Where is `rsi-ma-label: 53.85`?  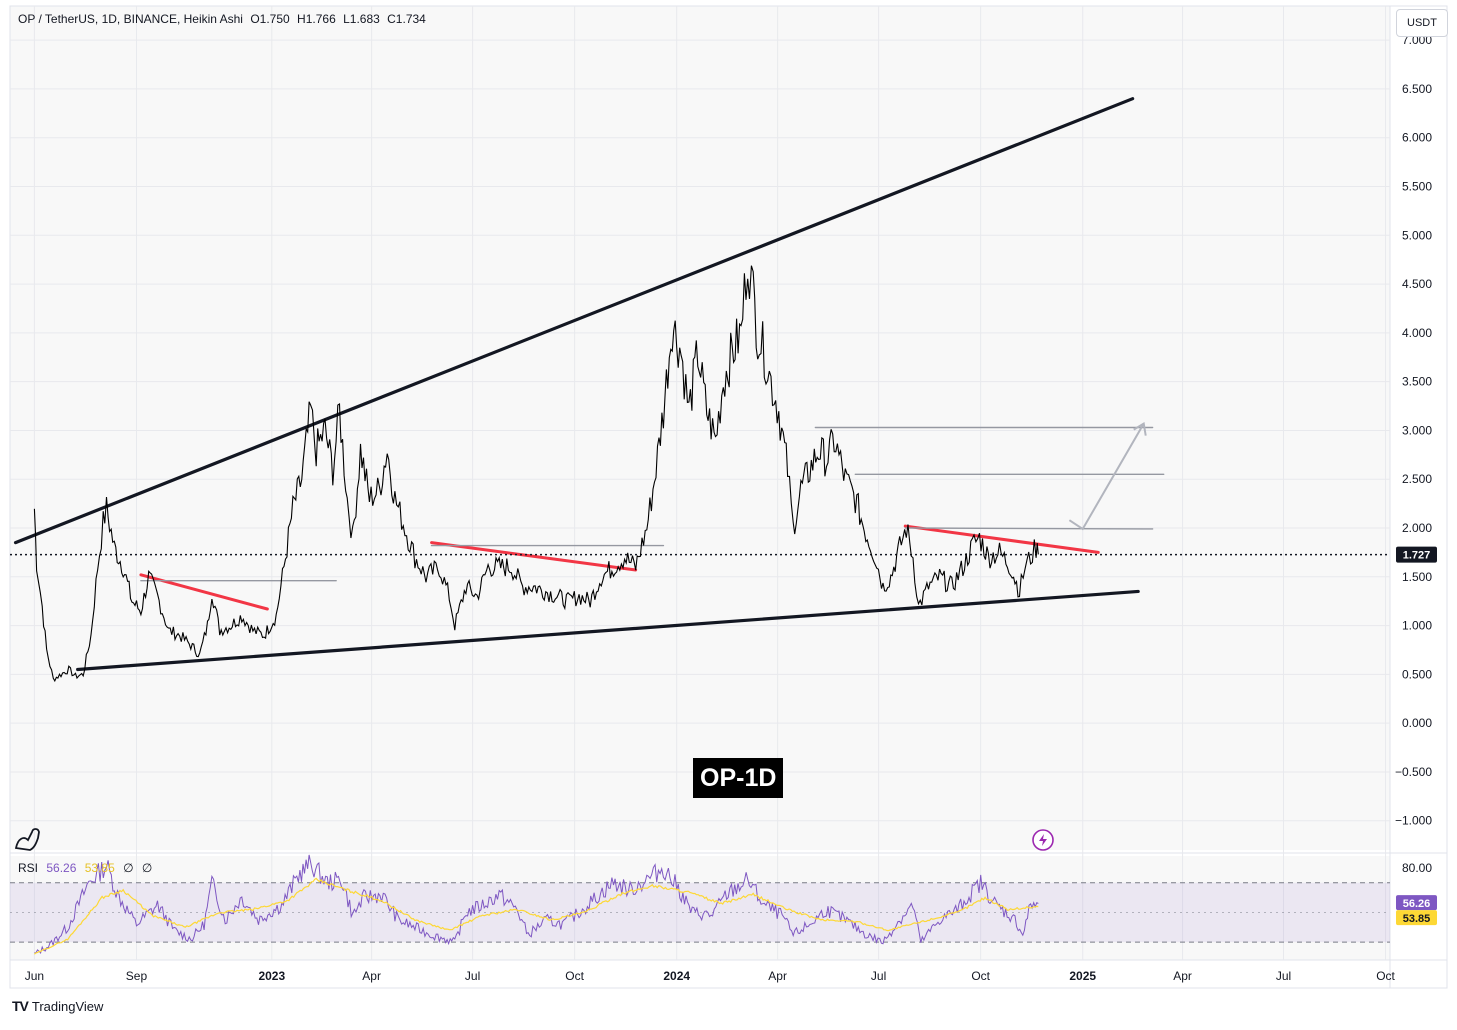 rsi-ma-label: 53.85 is located at coordinates (1417, 919).